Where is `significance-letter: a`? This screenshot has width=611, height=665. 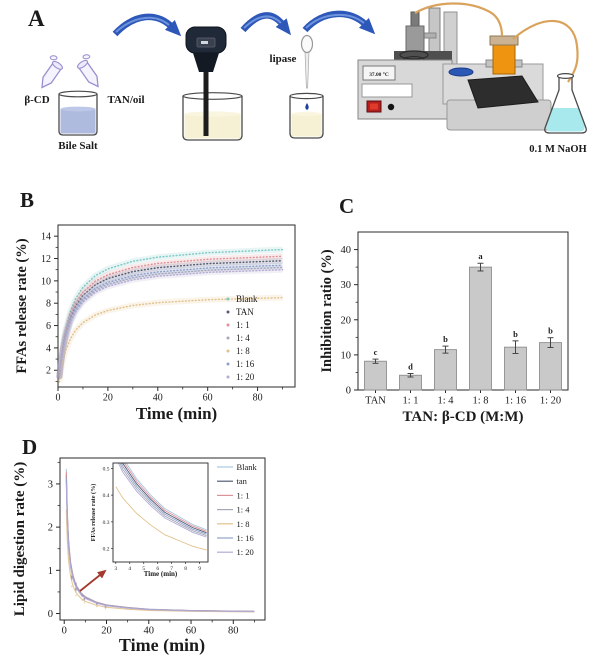 significance-letter: a is located at coordinates (480, 256).